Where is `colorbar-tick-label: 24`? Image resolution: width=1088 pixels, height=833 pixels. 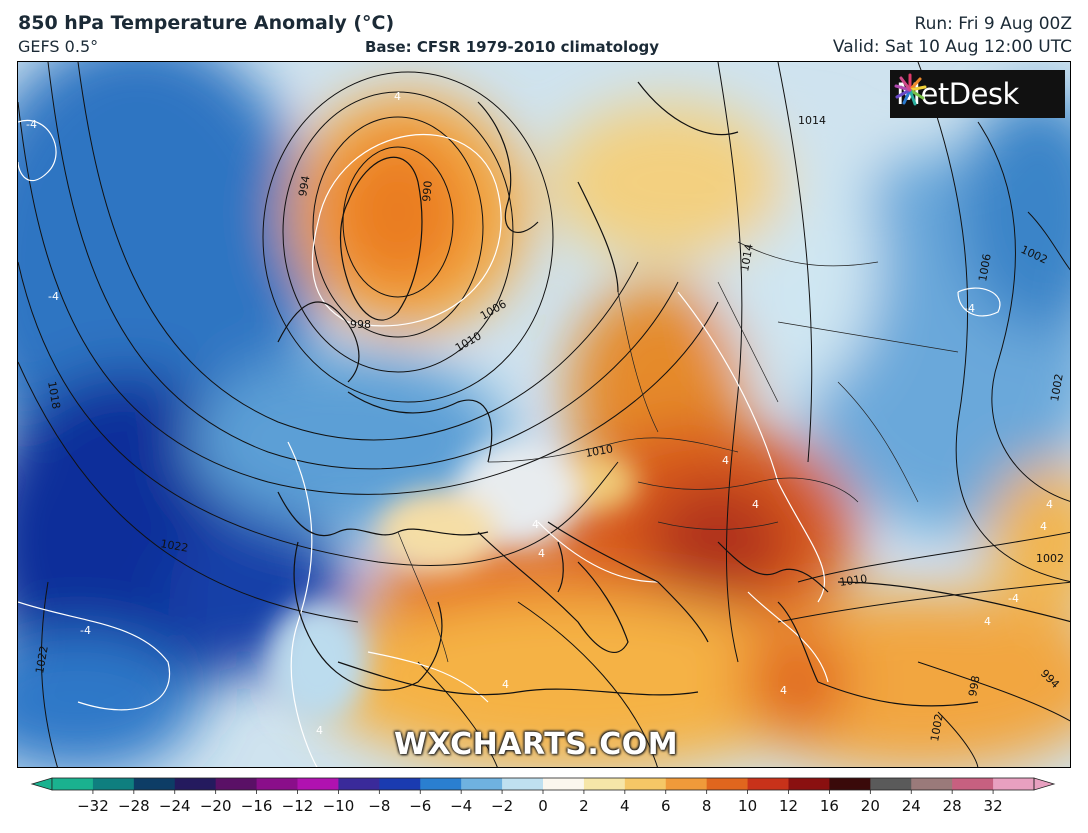 colorbar-tick-label: 24 is located at coordinates (911, 806).